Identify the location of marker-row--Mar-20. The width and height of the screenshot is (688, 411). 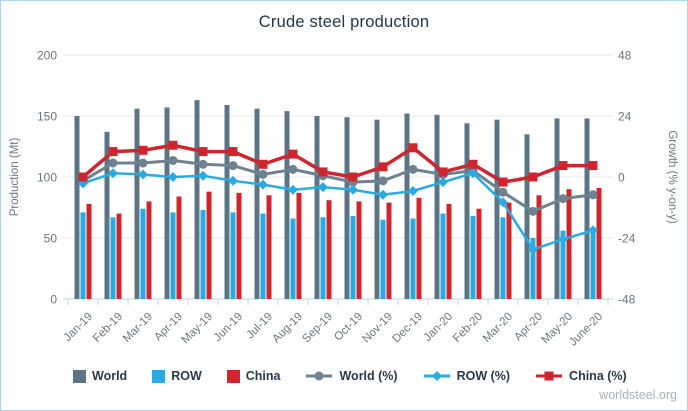
(503, 202).